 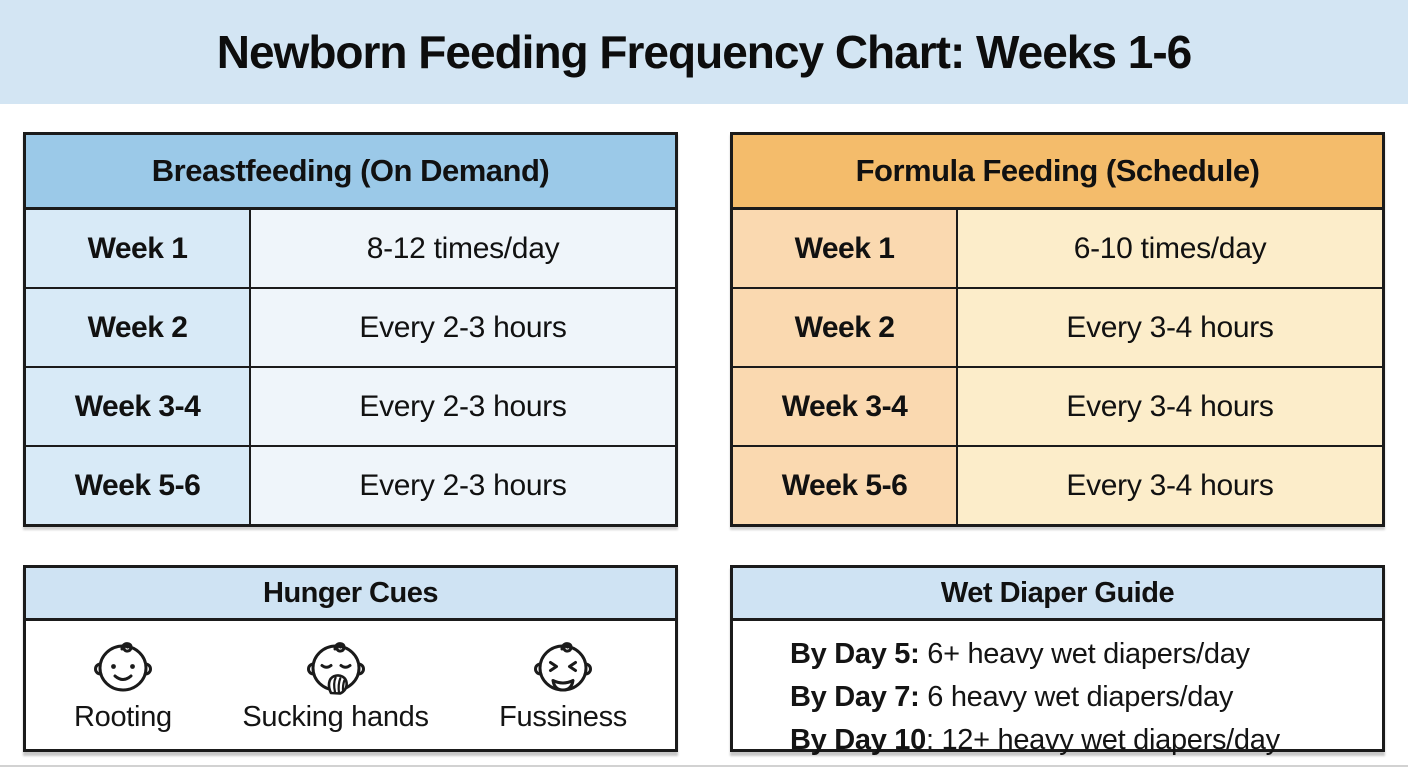 I want to click on table-row: Week 2 Every 3-4 hours, so click(x=1057, y=328).